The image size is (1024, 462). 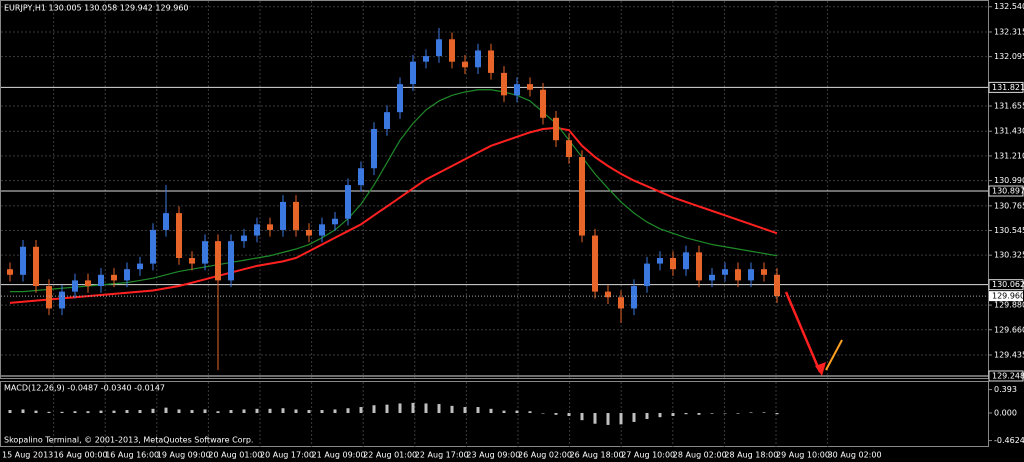 I want to click on macd-tick-label: 0.393, so click(x=1005, y=389).